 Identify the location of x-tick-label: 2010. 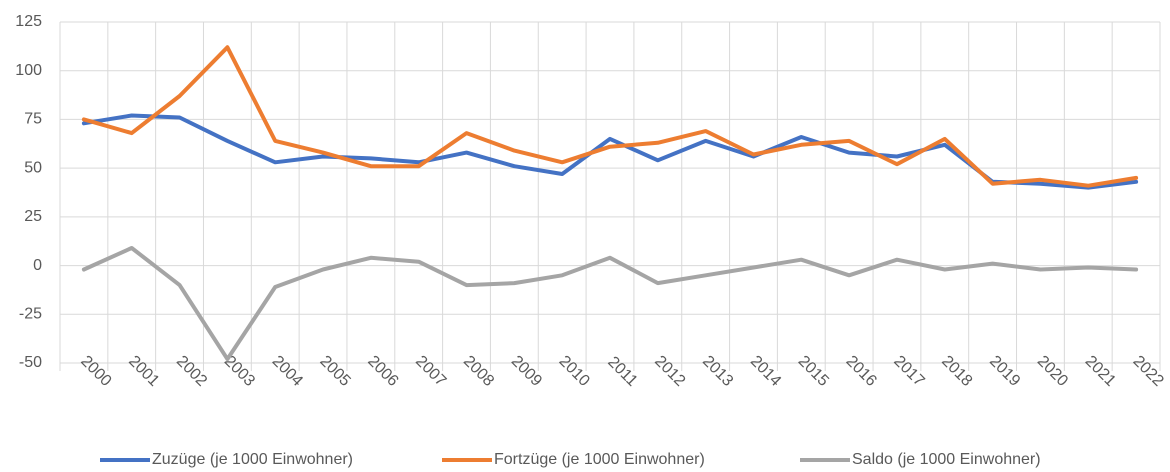
(574, 371).